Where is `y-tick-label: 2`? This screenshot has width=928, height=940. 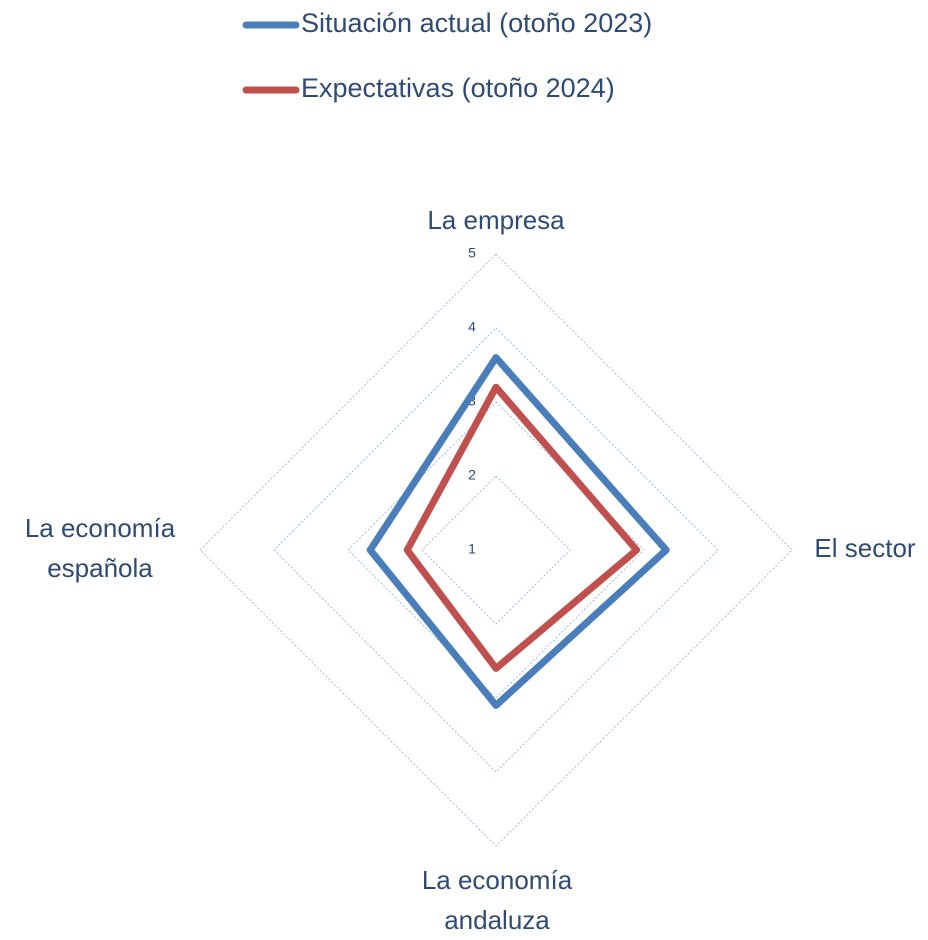
y-tick-label: 2 is located at coordinates (472, 475).